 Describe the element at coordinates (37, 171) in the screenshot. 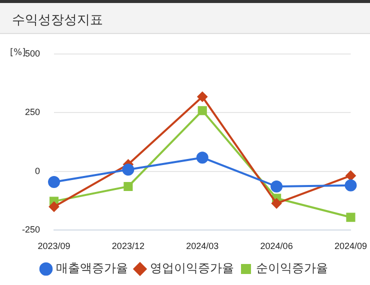

I see `y-tick-label: 0` at that location.